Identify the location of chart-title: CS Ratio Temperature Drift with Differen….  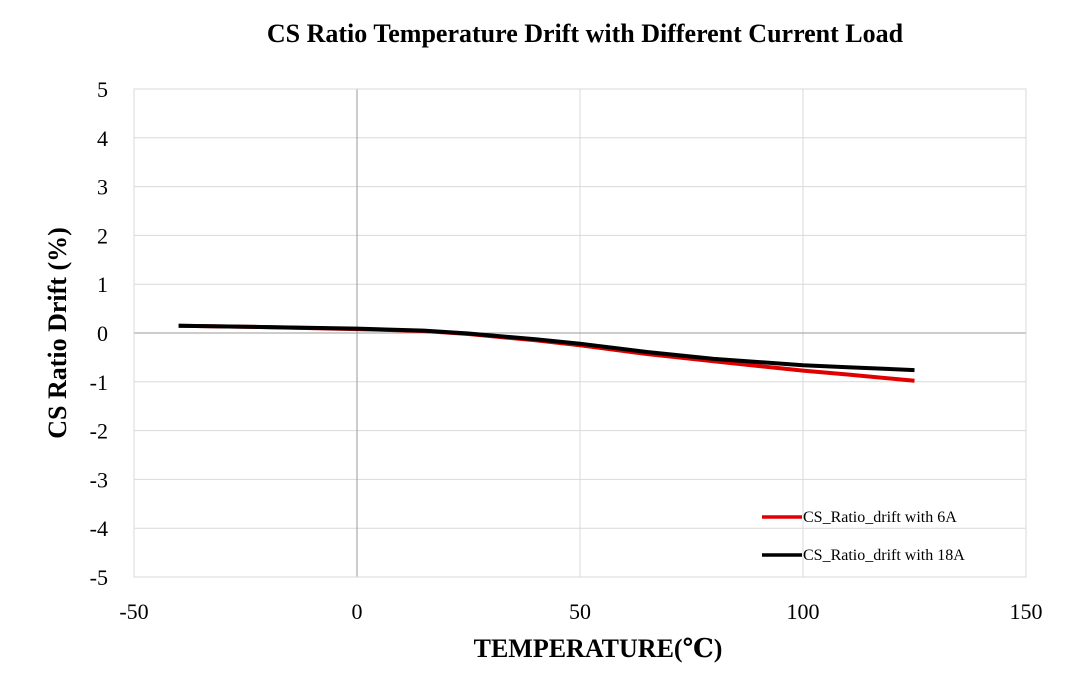
(585, 33).